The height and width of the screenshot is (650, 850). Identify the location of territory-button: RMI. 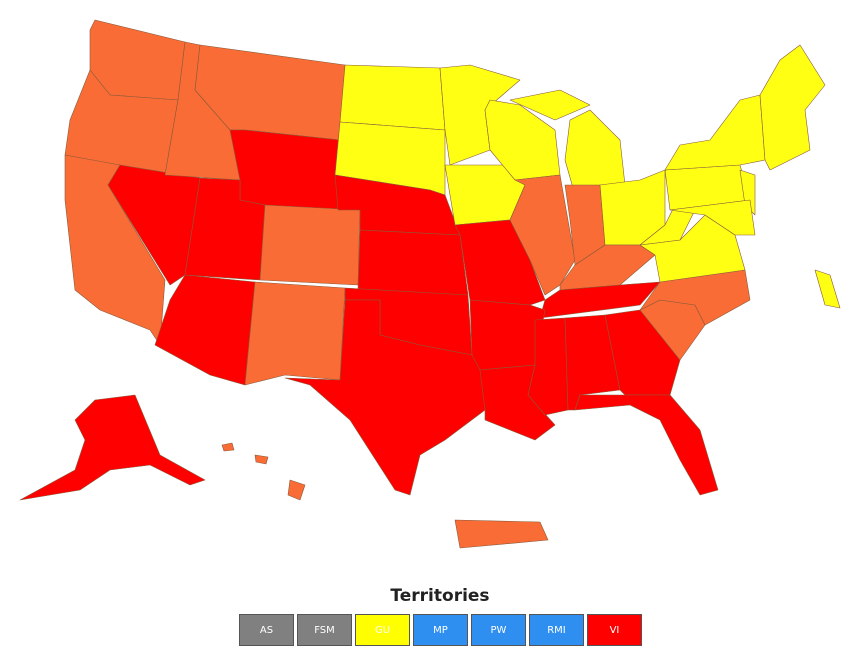
(556, 630).